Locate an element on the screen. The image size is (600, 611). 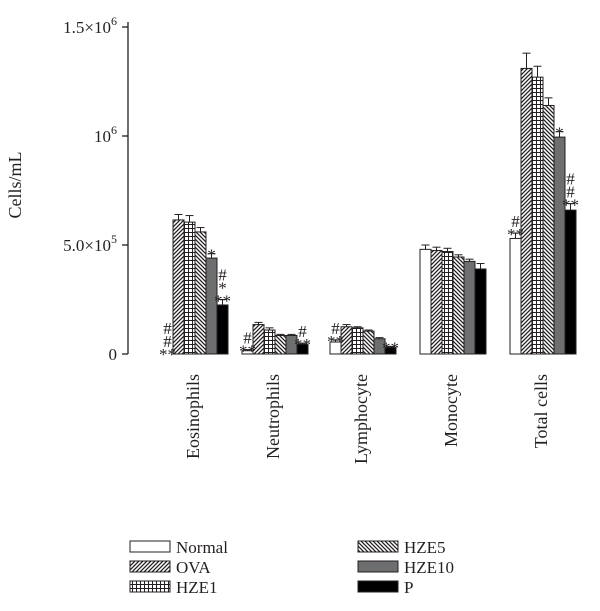
category-label: Eosinophils is located at coordinates (193, 416).